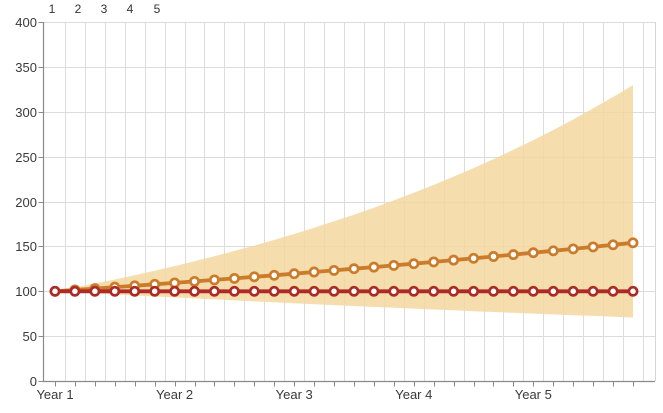 This screenshot has height=413, width=663. I want to click on baseline-series, so click(344, 291).